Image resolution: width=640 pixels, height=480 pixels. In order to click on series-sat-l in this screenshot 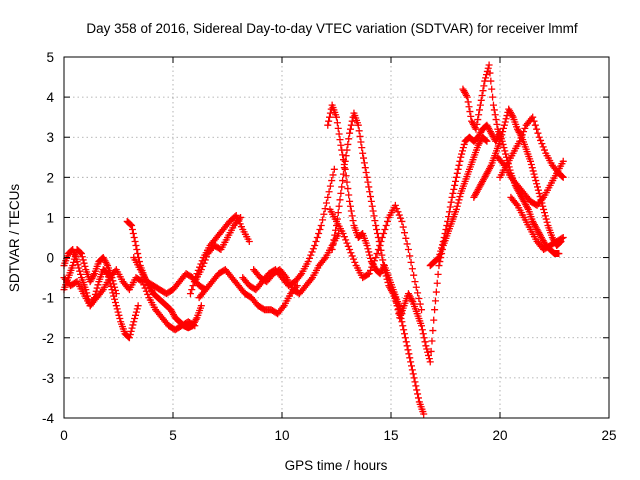, I will do `click(378, 263)`.